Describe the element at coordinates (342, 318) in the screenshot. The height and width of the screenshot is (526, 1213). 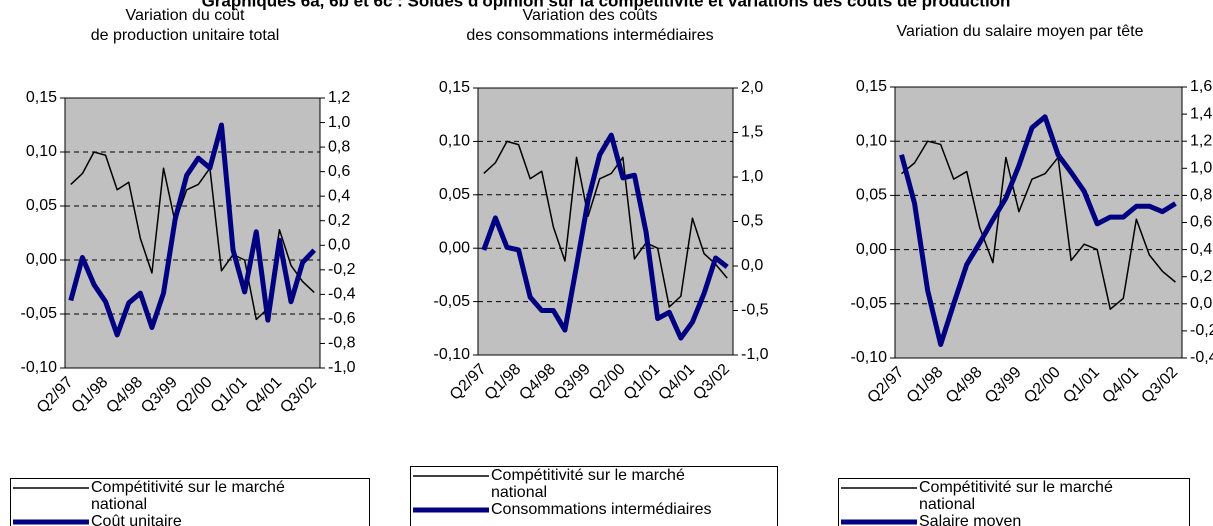
I see `y2-tick-label: -0,6` at that location.